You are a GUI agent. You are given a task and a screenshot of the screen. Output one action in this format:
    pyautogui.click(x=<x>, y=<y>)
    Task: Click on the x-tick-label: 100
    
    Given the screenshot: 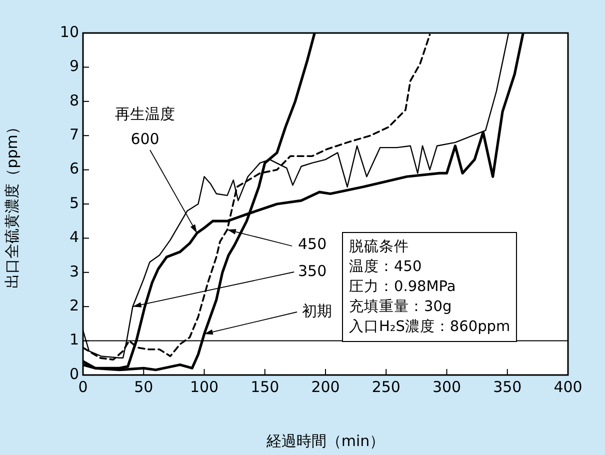 What is the action you would take?
    pyautogui.click(x=204, y=387)
    